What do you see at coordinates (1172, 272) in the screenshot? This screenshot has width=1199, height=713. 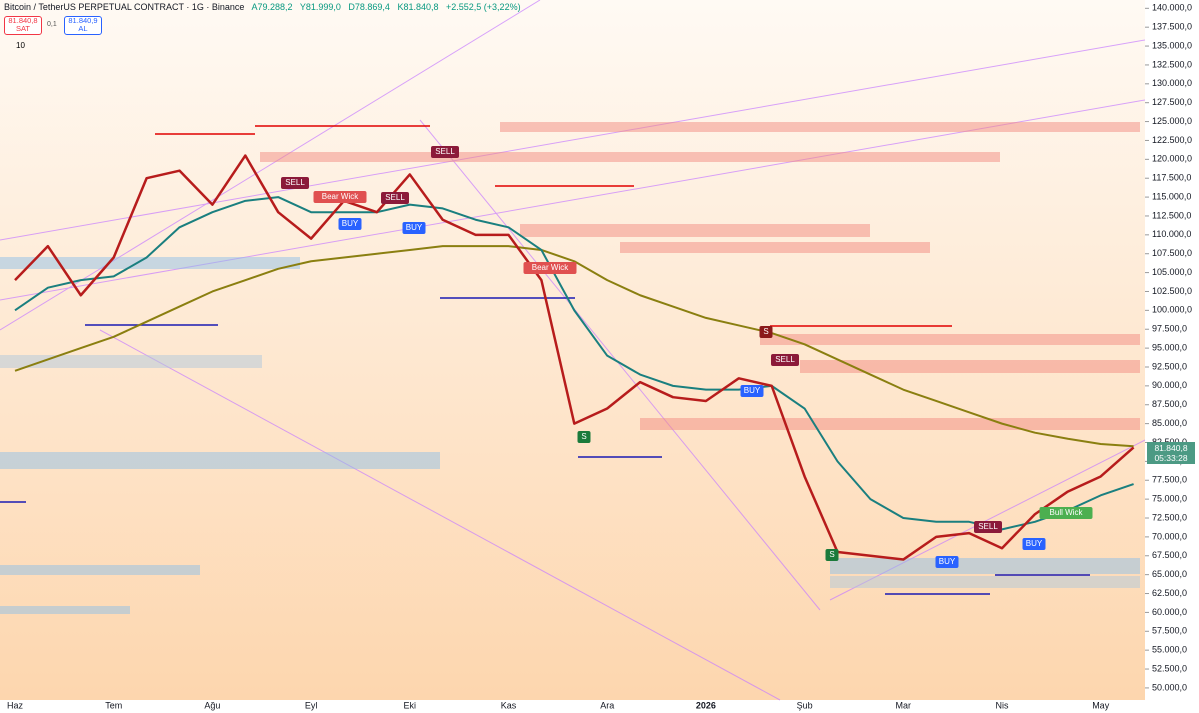 I see `y-tick-label: 105.000,0` at bounding box center [1172, 272].